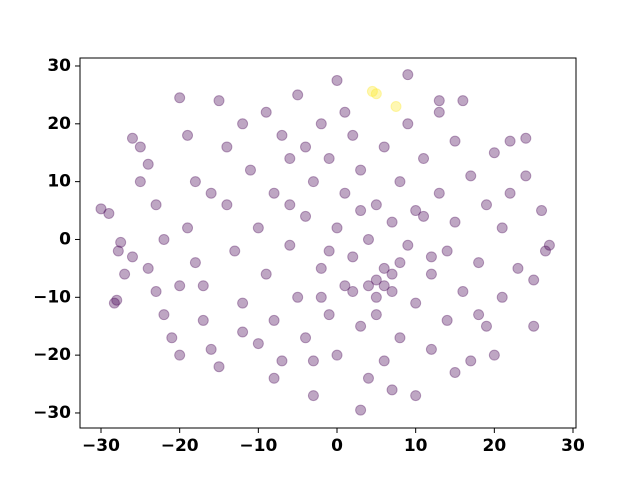 The height and width of the screenshot is (480, 640). What do you see at coordinates (180, 446) in the screenshot?
I see `x-tick-label: −20` at bounding box center [180, 446].